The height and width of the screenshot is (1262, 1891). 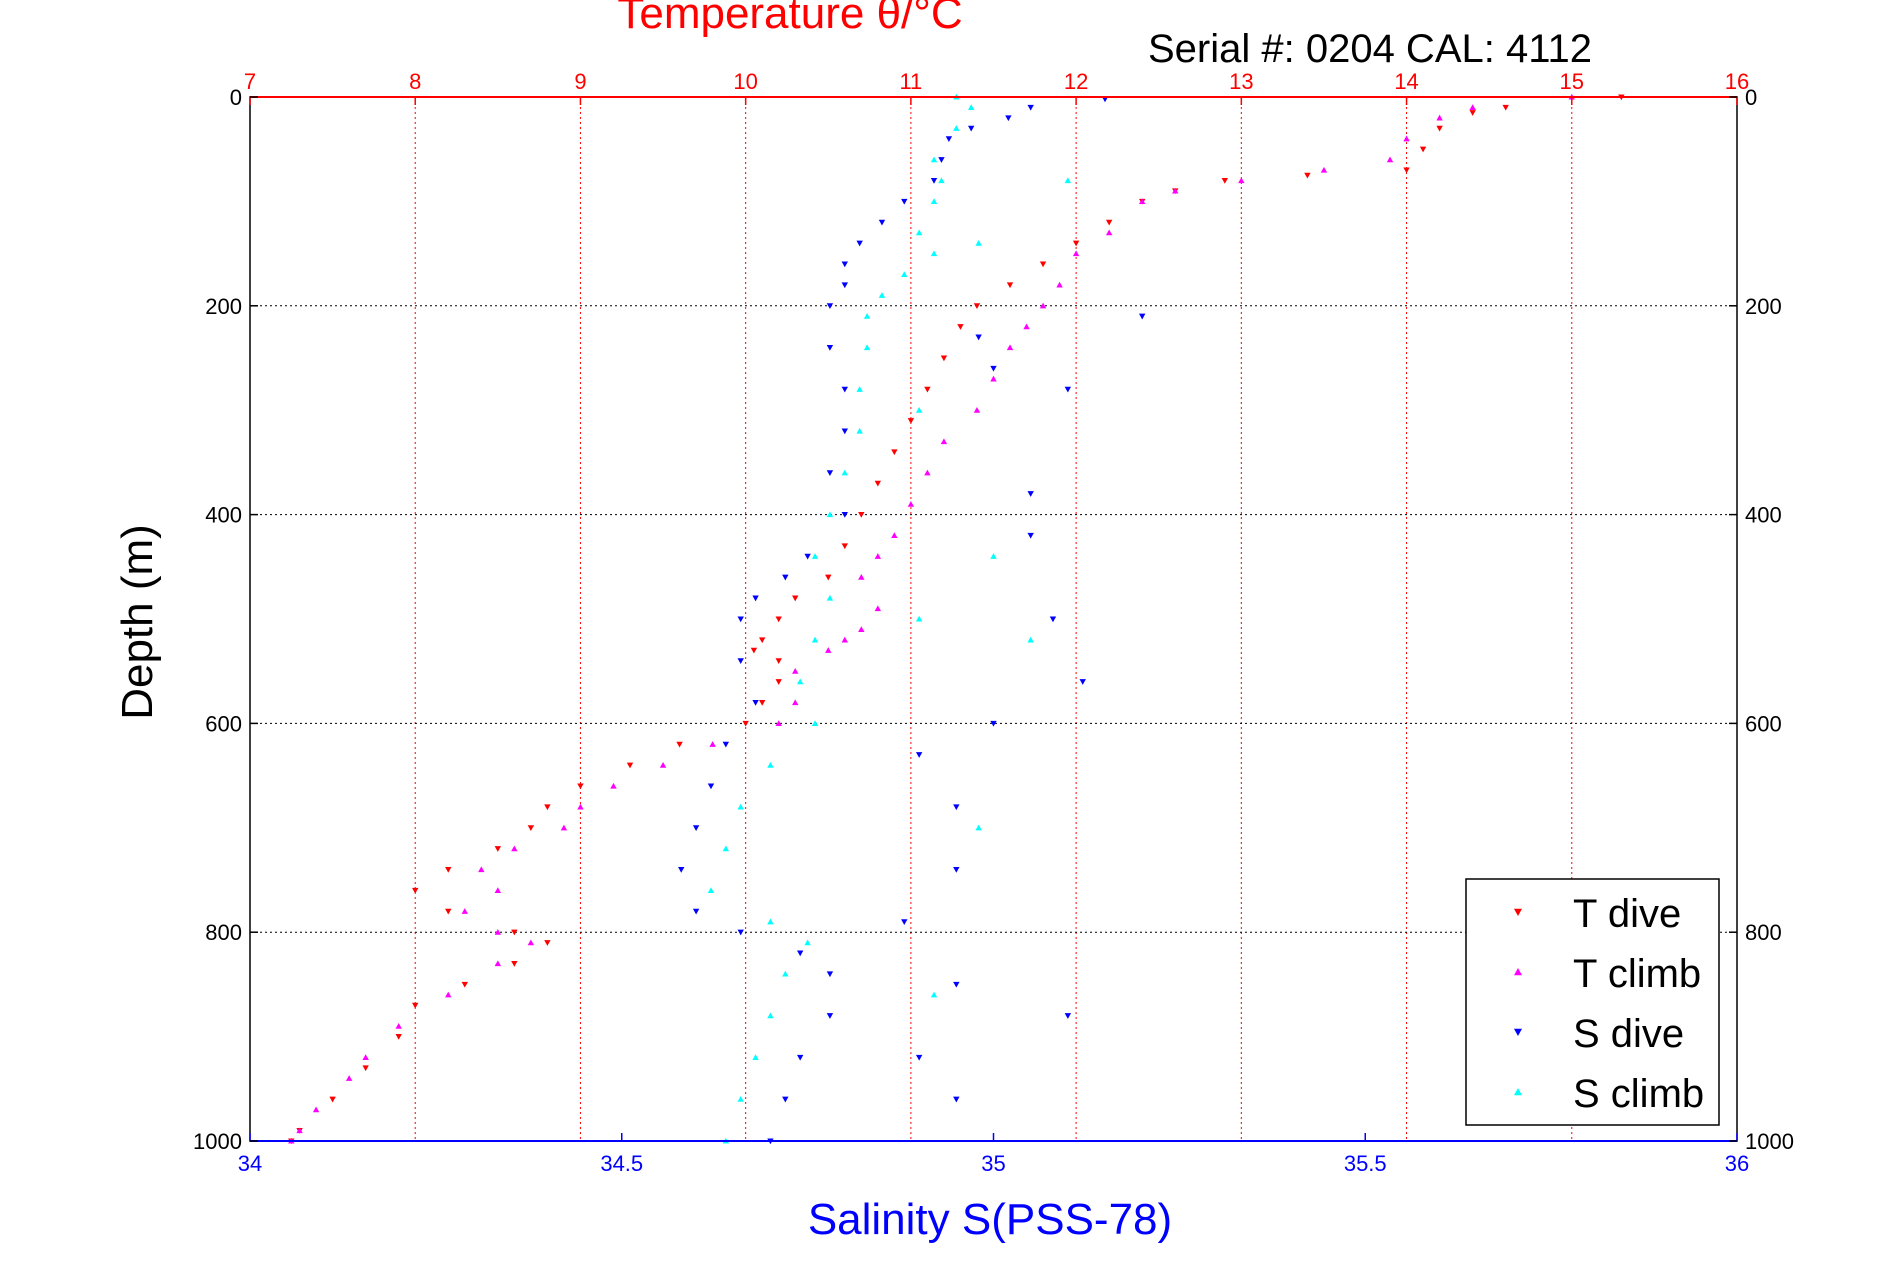 I want to click on temperature-tick-label: 8, so click(x=415, y=81).